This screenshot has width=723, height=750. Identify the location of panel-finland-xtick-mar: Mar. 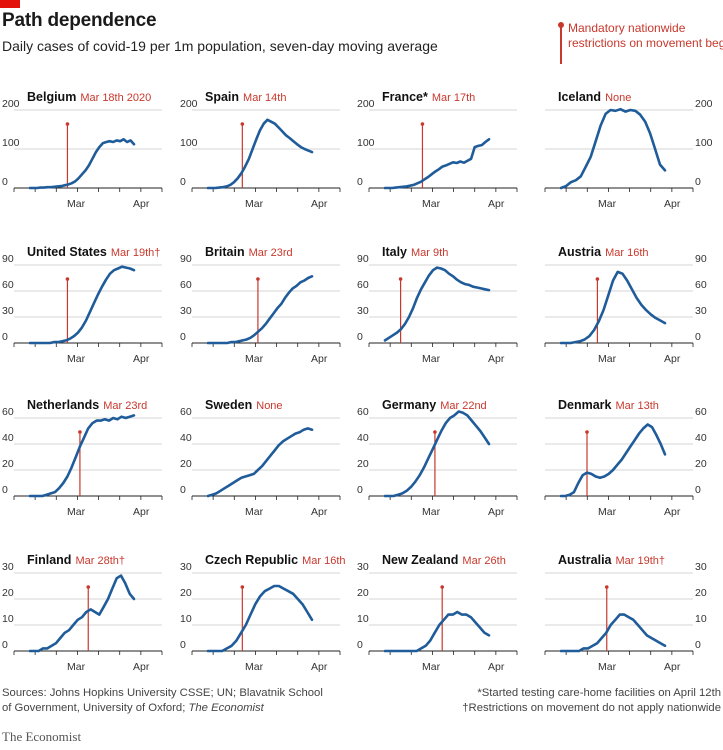
(76, 667).